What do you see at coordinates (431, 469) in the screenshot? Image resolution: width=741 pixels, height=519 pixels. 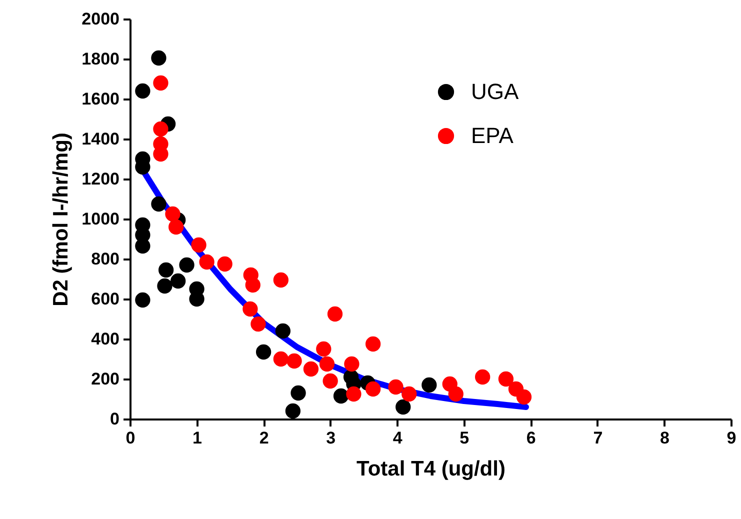 I see `x-axis-title: Total T4 (ug/dl)` at bounding box center [431, 469].